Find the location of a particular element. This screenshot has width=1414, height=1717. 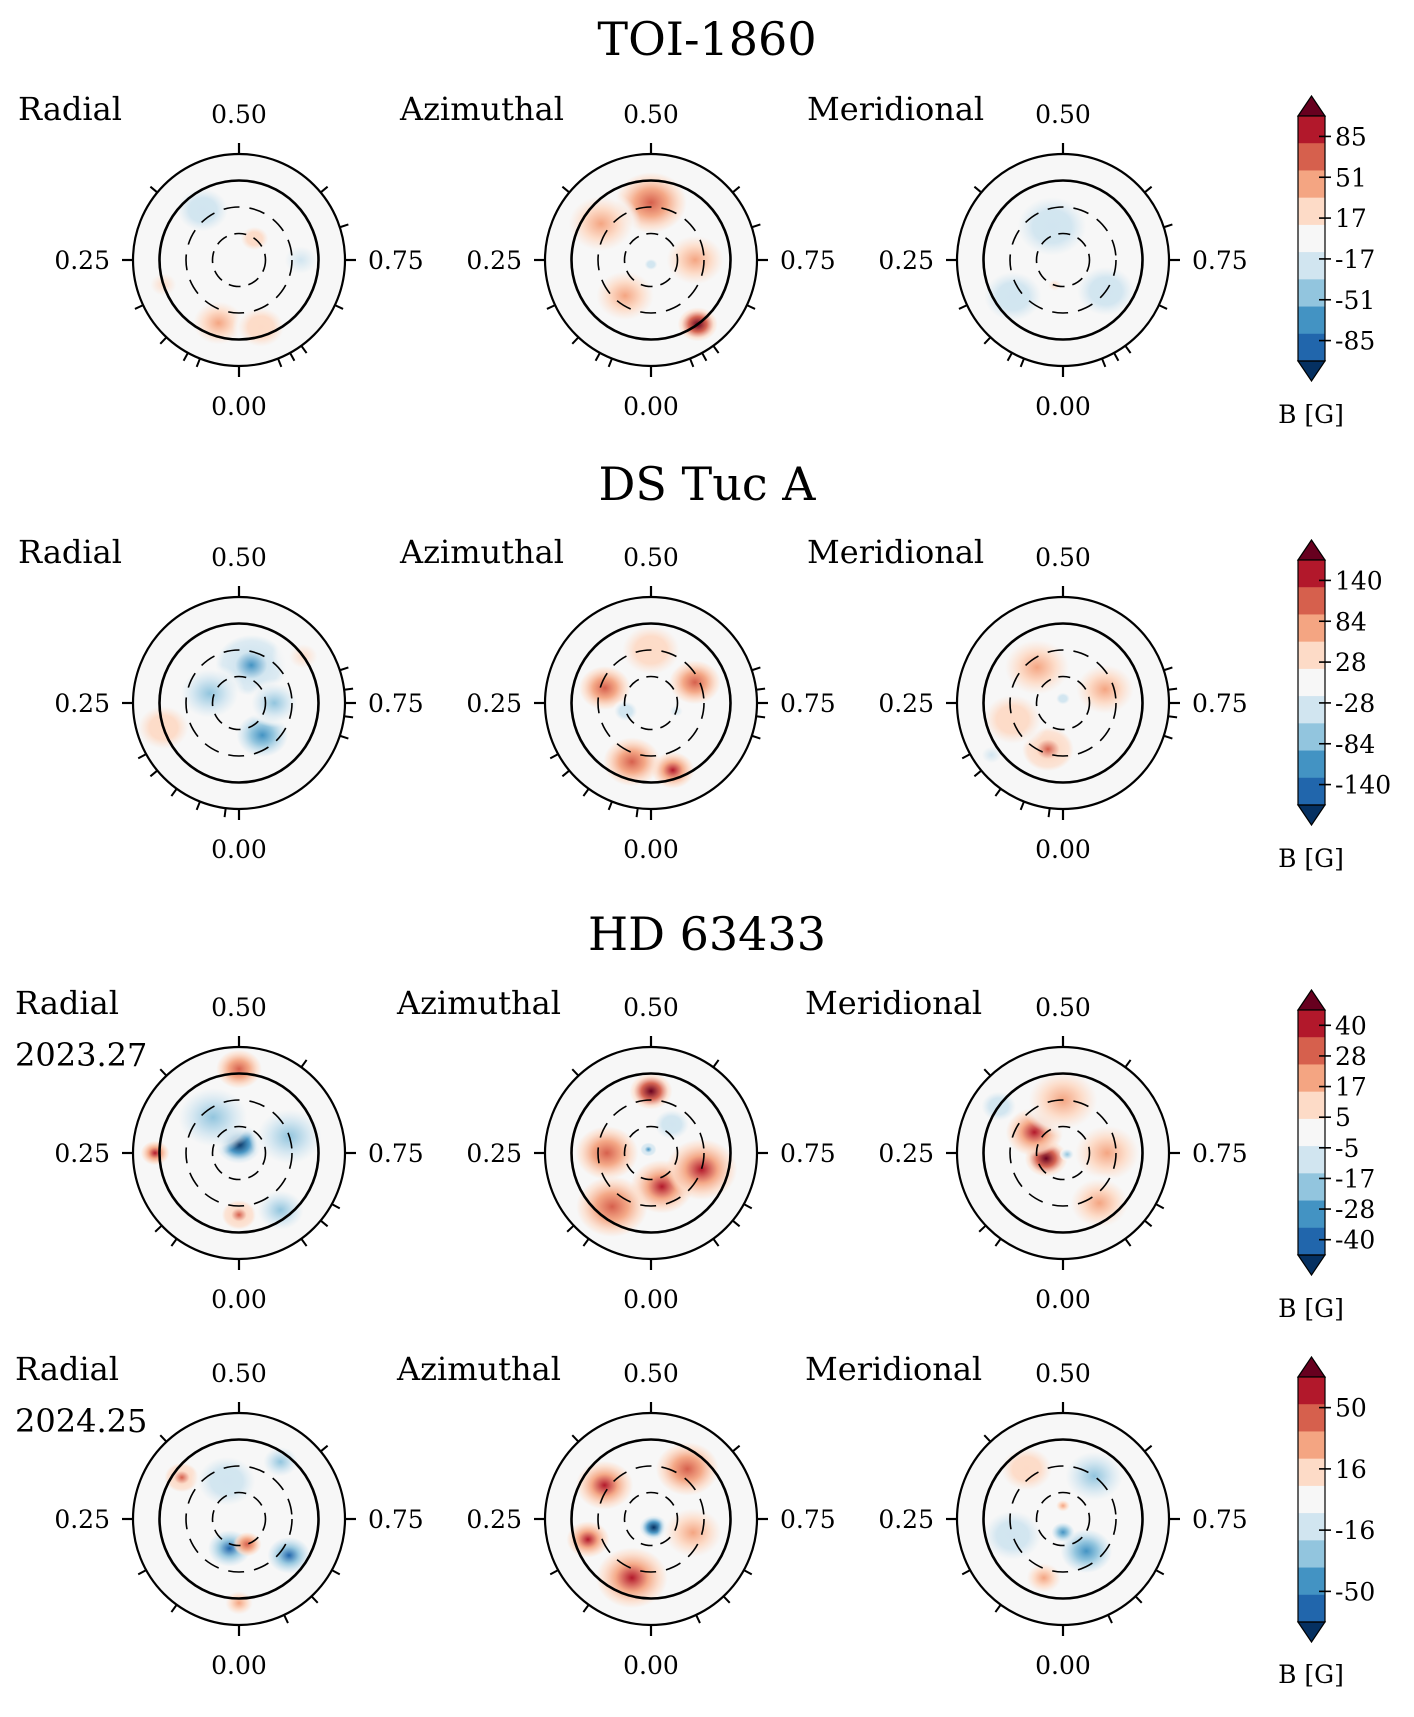

colorbar-tick-label: 84 is located at coordinates (1351, 621).